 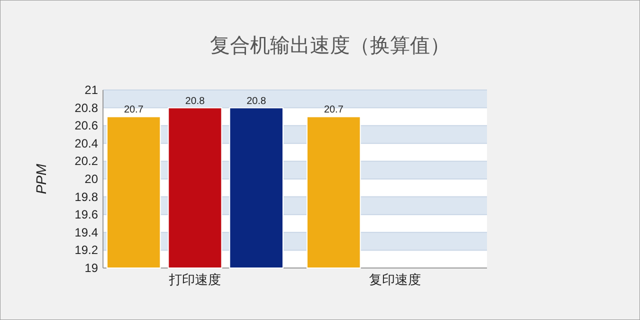 What do you see at coordinates (91, 179) in the screenshot?
I see `y-tick-label: 20` at bounding box center [91, 179].